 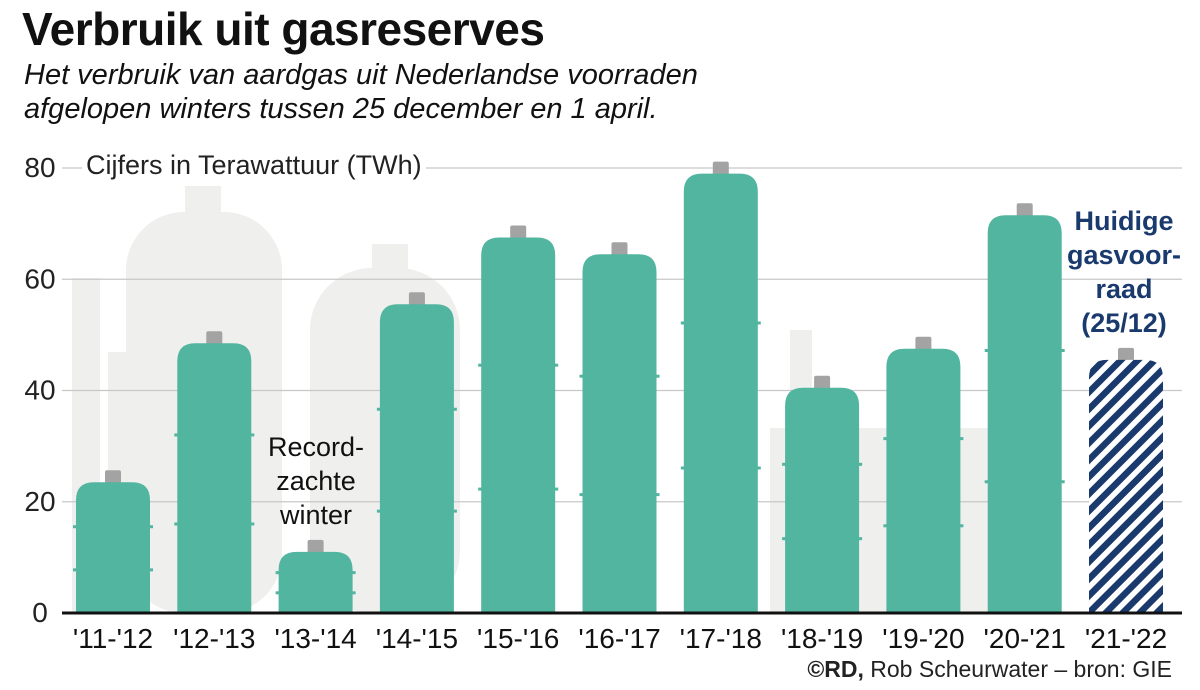 What do you see at coordinates (518, 638) in the screenshot?
I see `x-tick-label: '15-'16` at bounding box center [518, 638].